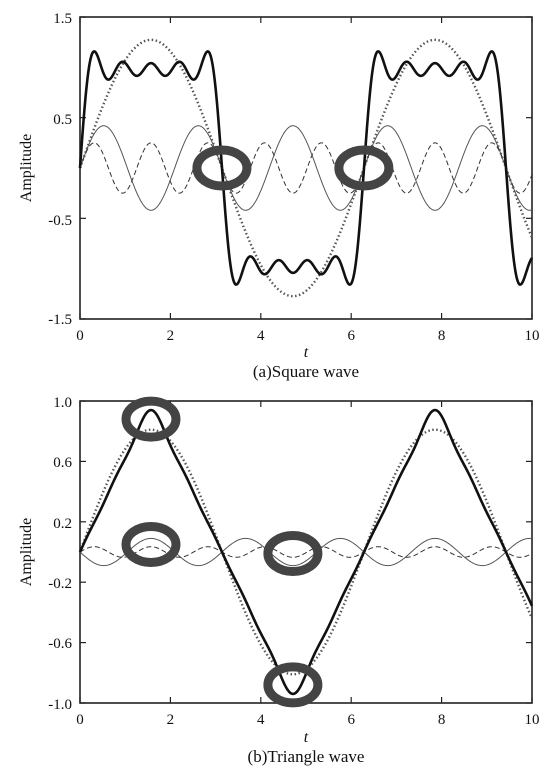 This screenshot has width=557, height=774. I want to click on y-tick-label: 1.5, so click(62, 19).